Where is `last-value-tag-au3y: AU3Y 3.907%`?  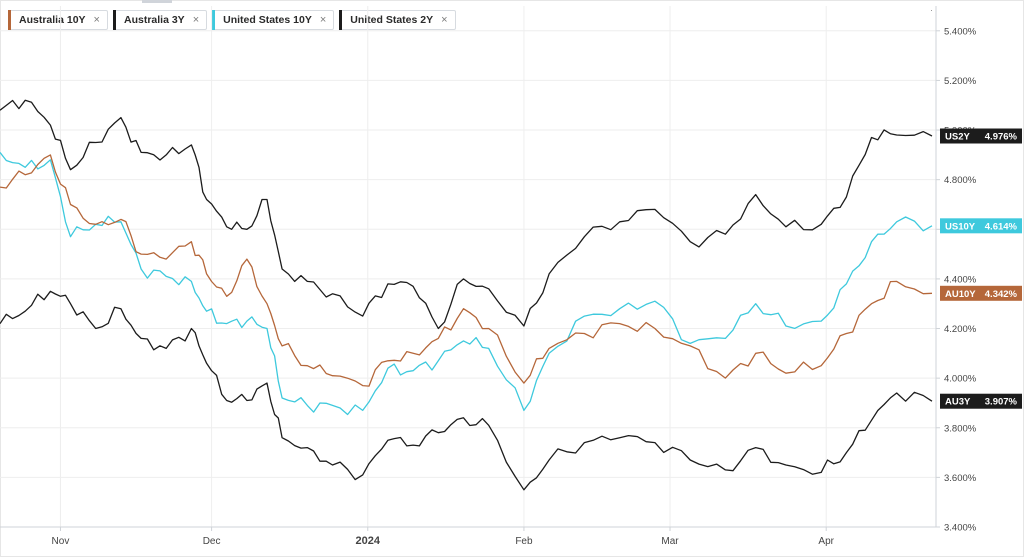
last-value-tag-au3y: AU3Y 3.907% is located at coordinates (981, 401).